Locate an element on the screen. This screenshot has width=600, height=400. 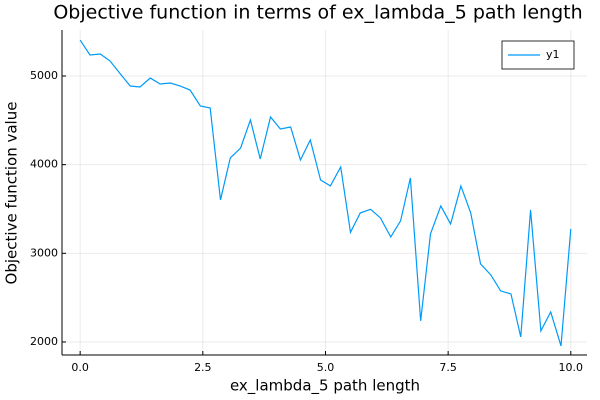
x-tick-label: 10.0 is located at coordinates (571, 367).